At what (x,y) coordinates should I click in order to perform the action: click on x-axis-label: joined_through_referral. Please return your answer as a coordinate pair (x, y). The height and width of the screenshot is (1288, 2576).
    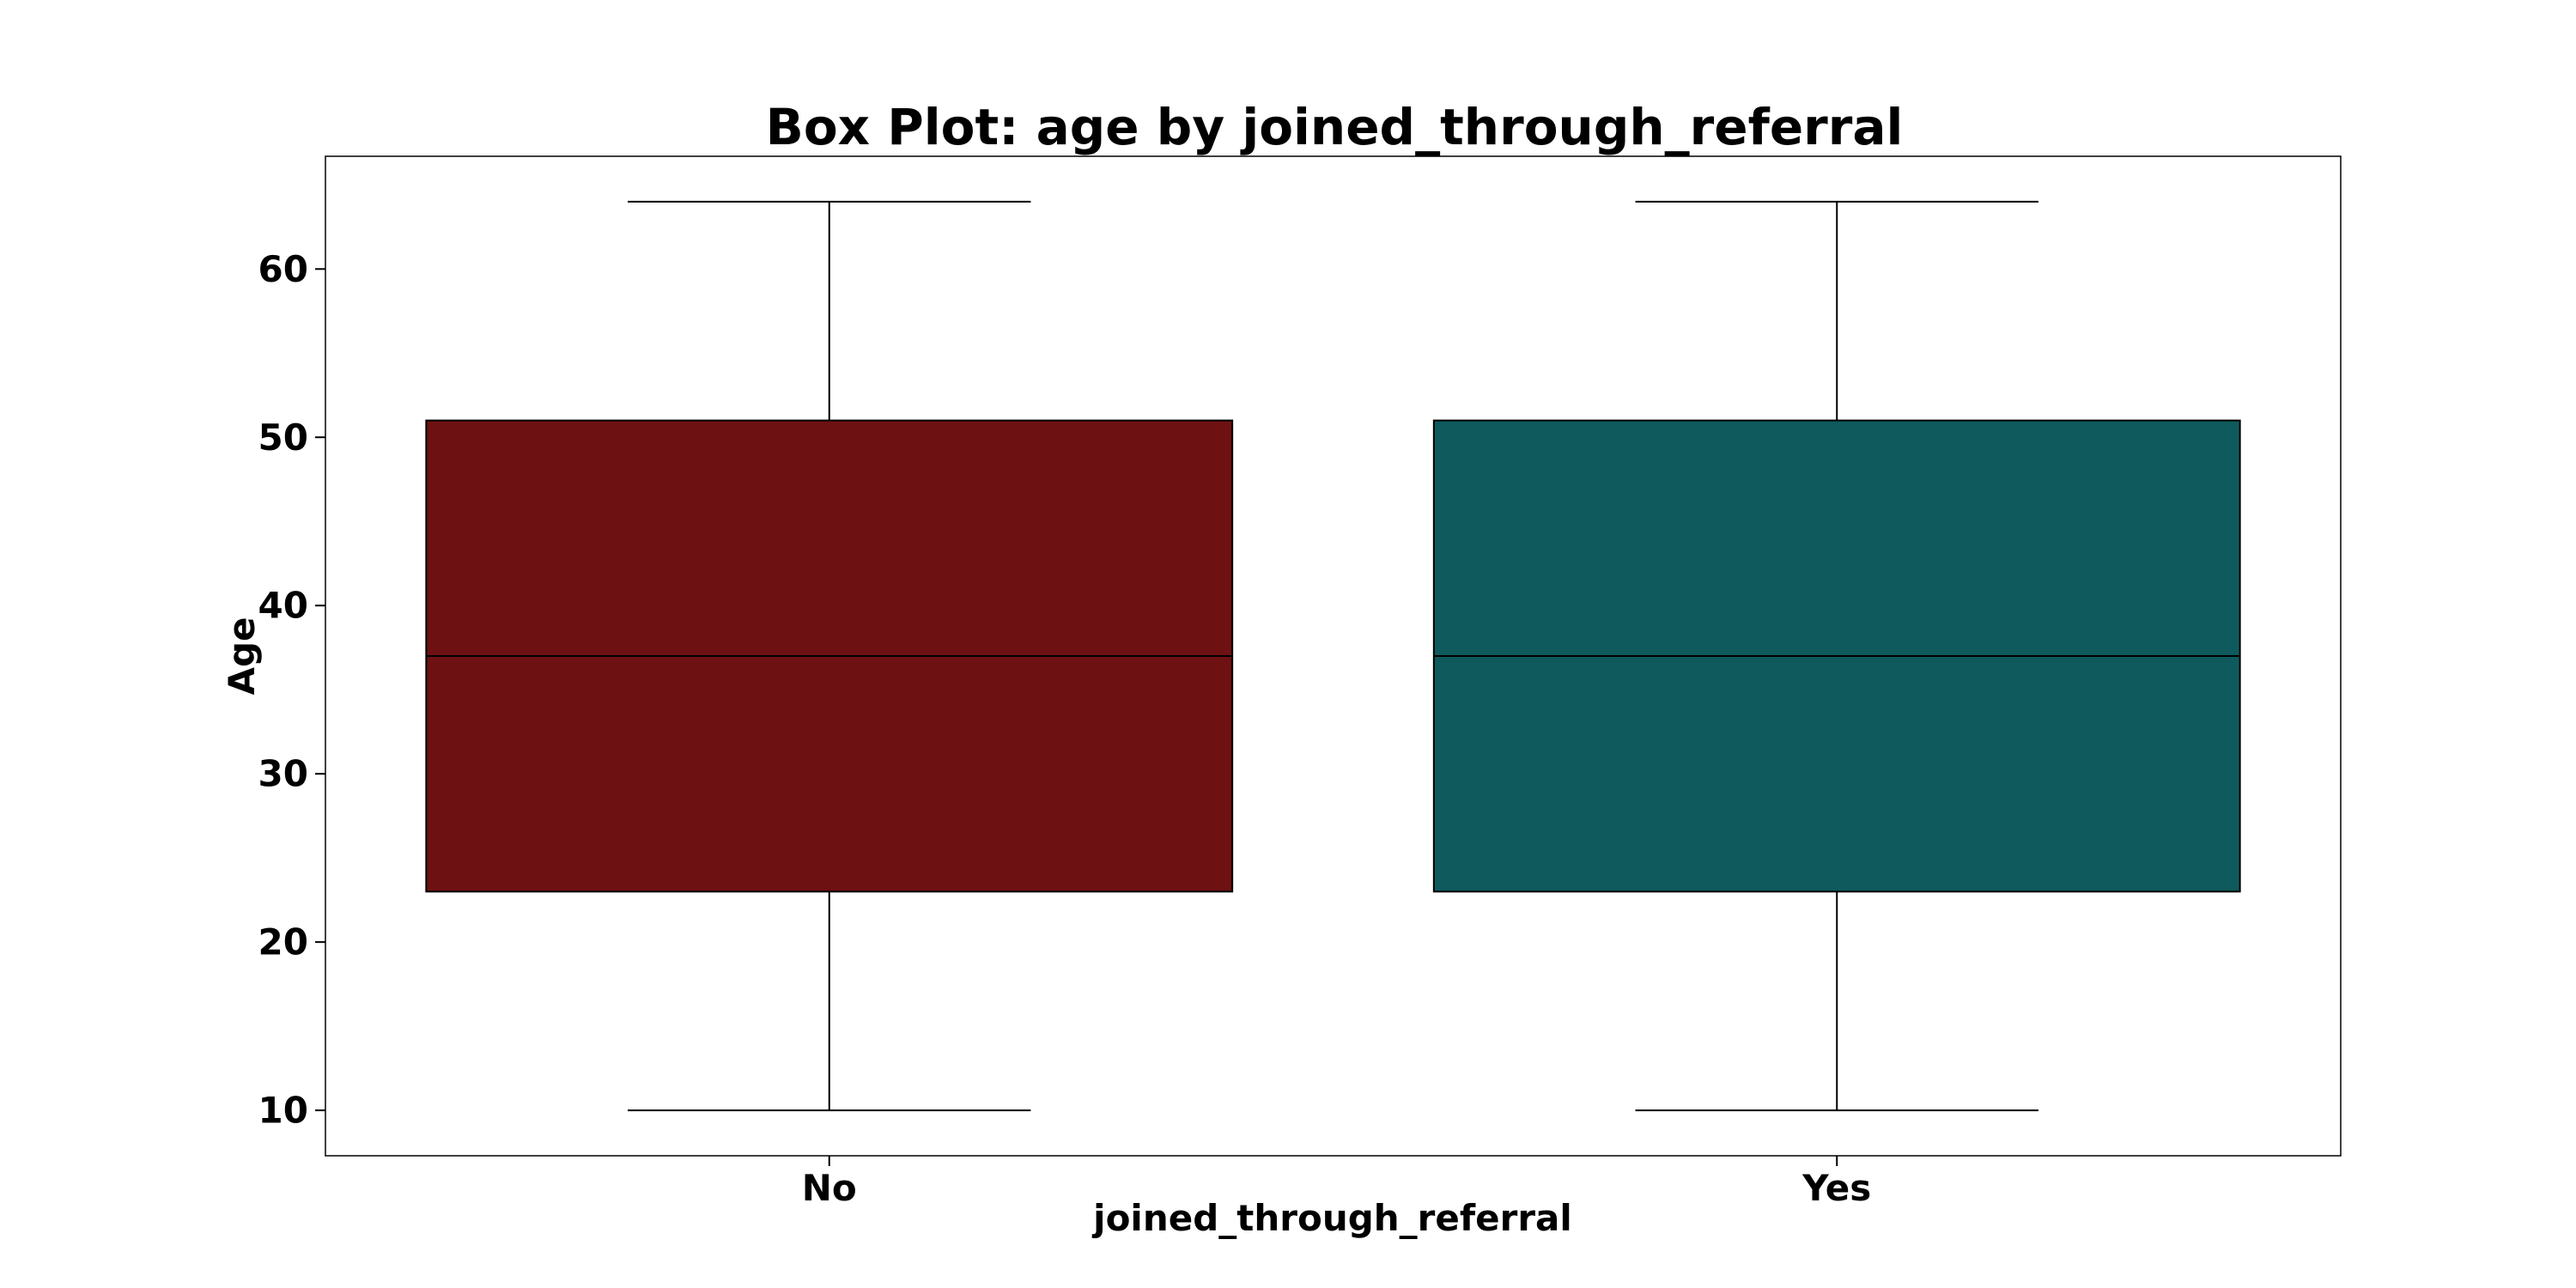
    Looking at the image, I should click on (1331, 1218).